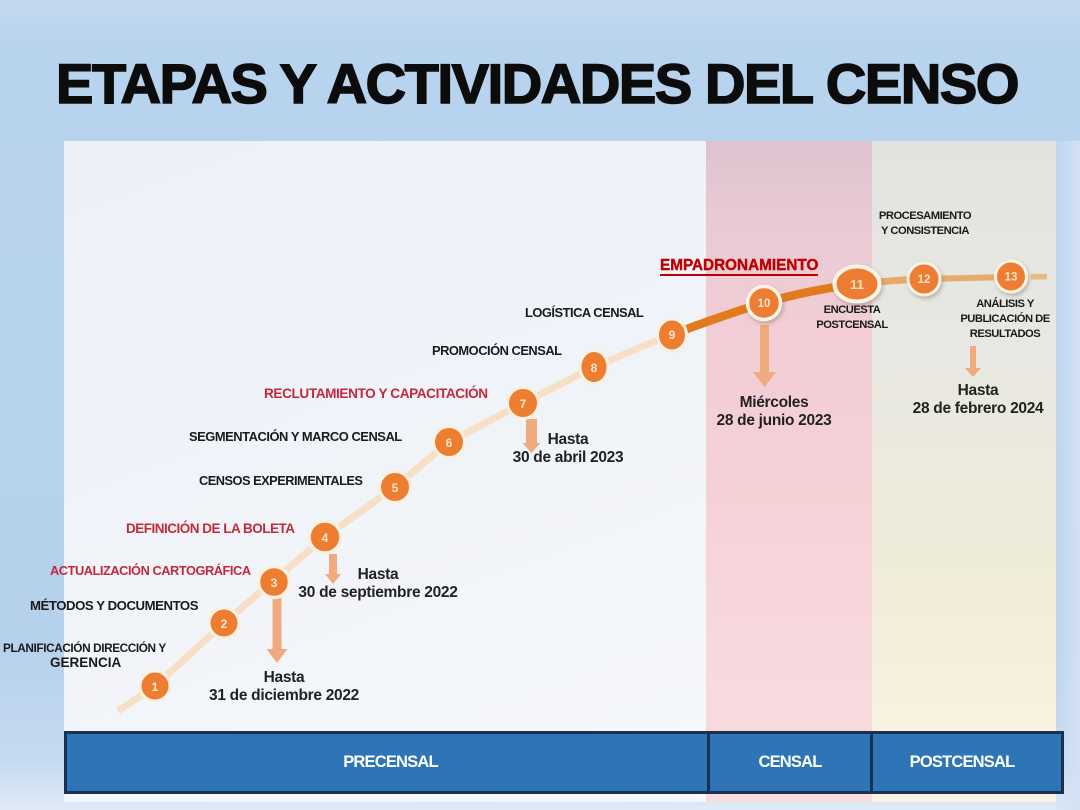 The image size is (1080, 810). What do you see at coordinates (274, 583) in the screenshot?
I see `svg-text: 3` at bounding box center [274, 583].